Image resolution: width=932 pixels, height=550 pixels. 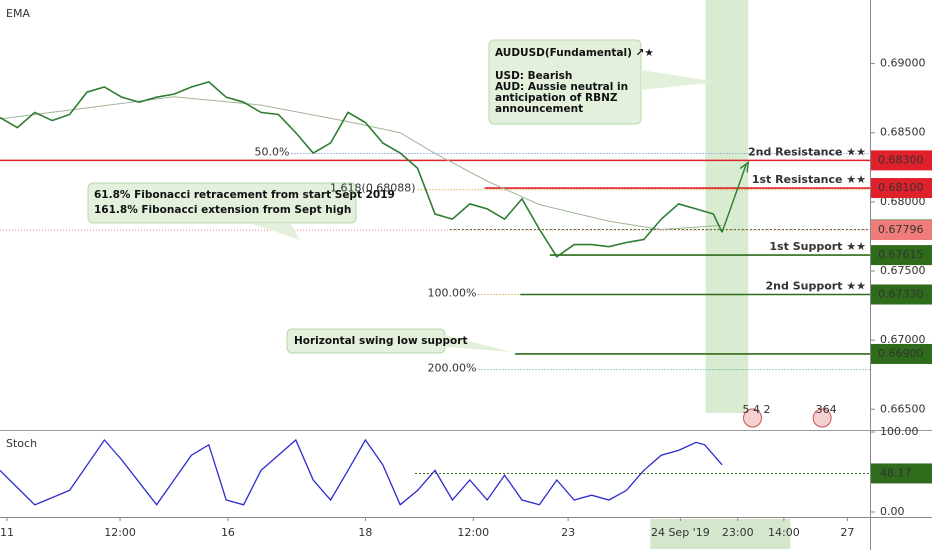 I want to click on annotation-text: anticipation of RBNZ, so click(x=556, y=98).